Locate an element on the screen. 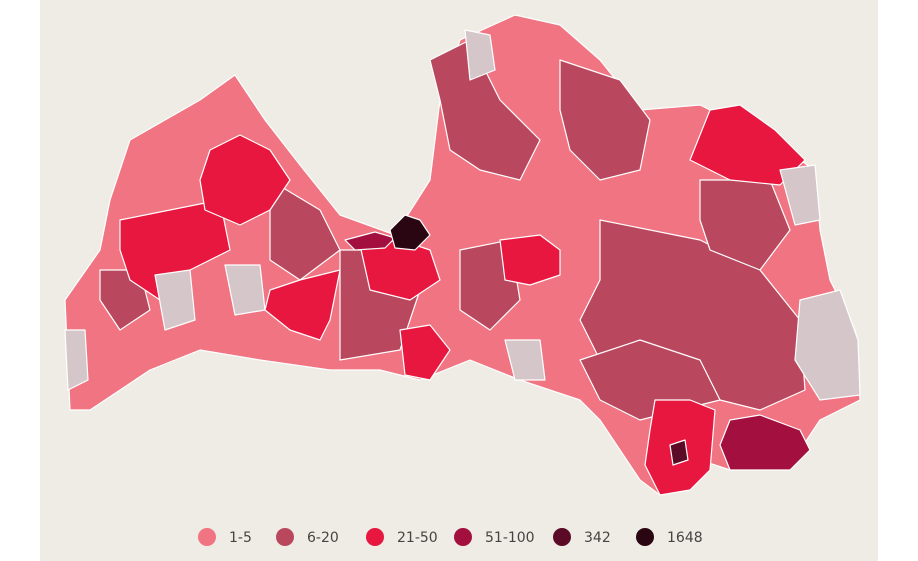 The image size is (918, 561). legend-label: 342 is located at coordinates (597, 538).